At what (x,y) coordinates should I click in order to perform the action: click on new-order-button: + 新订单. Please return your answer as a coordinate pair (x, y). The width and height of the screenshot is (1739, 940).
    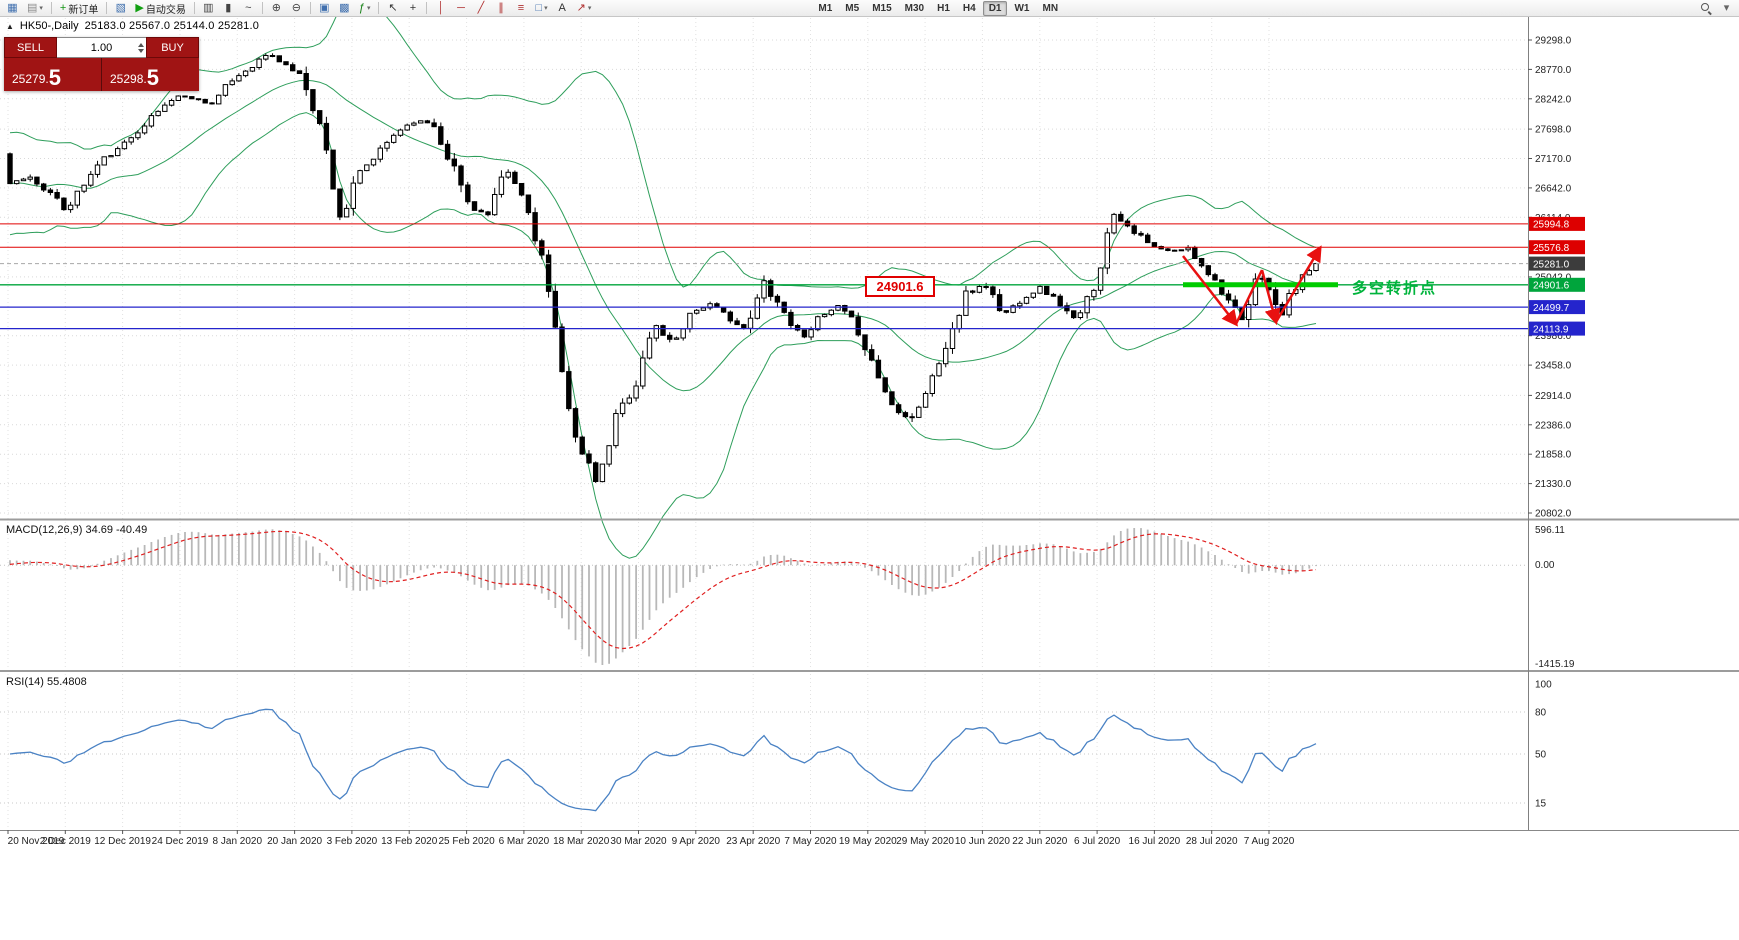
    Looking at the image, I should click on (79, 8).